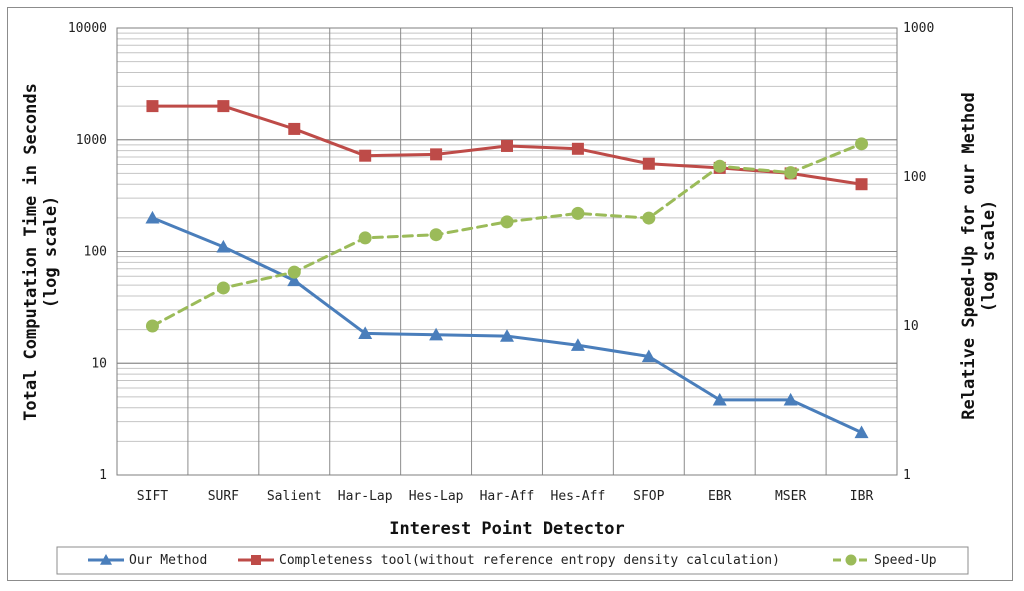 The width and height of the screenshot is (1024, 591). What do you see at coordinates (168, 560) in the screenshot?
I see `legend-label: Our Method` at bounding box center [168, 560].